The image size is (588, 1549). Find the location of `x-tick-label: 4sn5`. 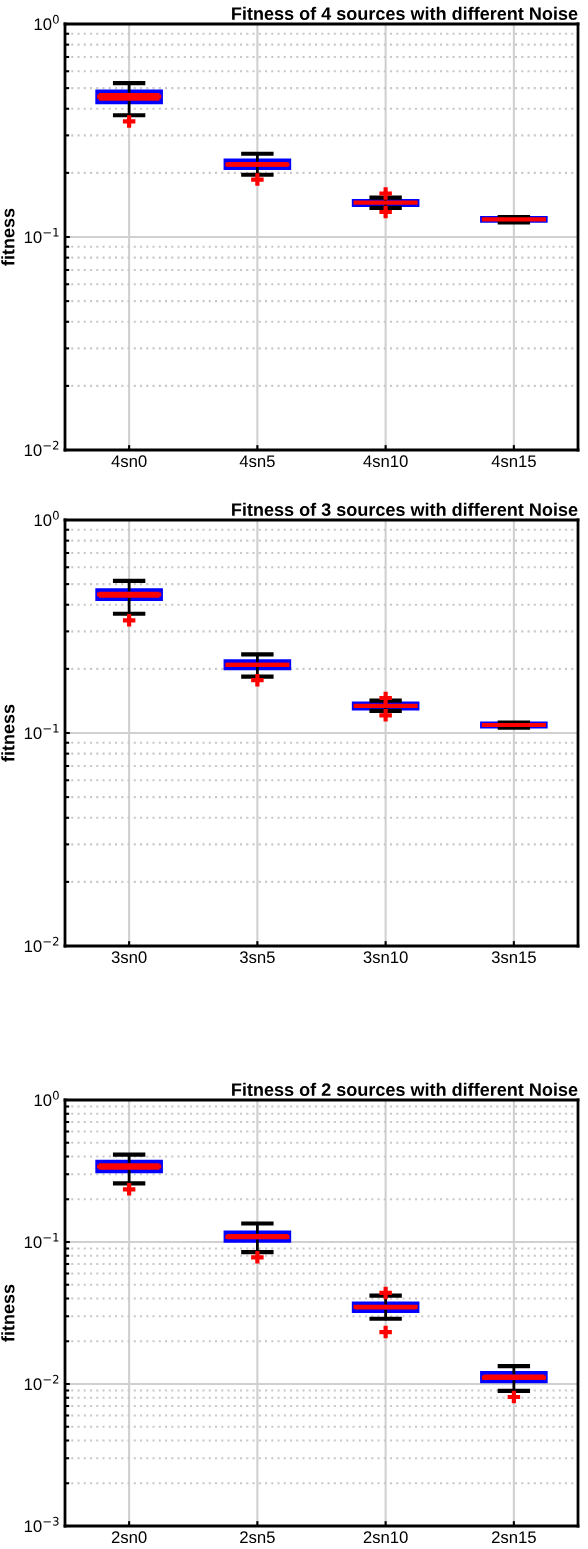

x-tick-label: 4sn5 is located at coordinates (257, 461).